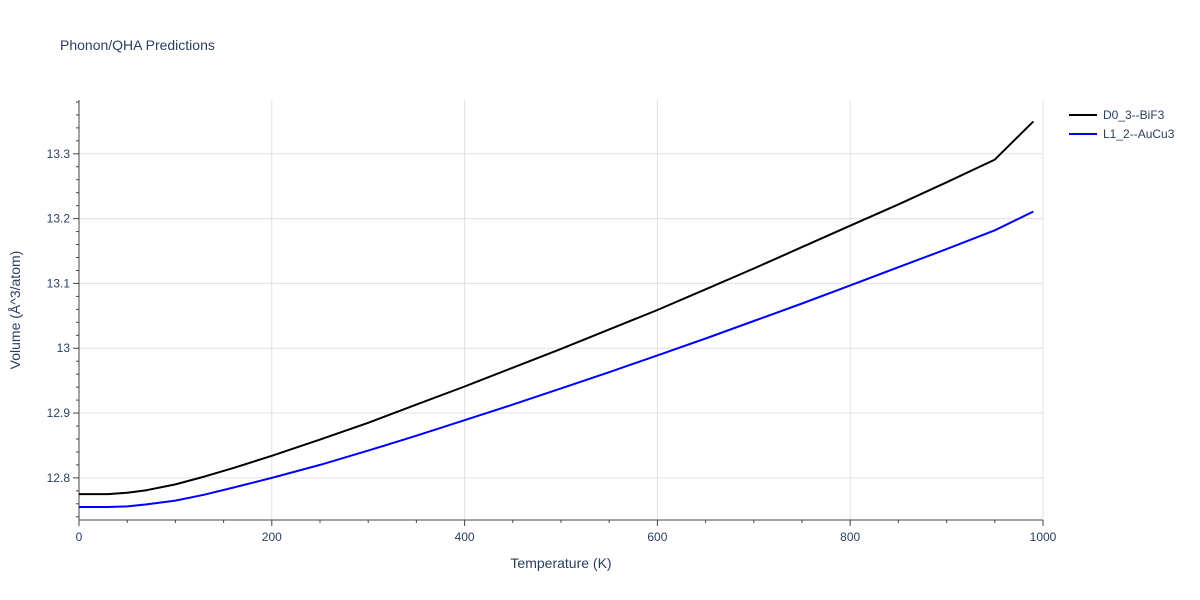 Image resolution: width=1200 pixels, height=600 pixels. I want to click on y-tick-label: 13, so click(64, 348).